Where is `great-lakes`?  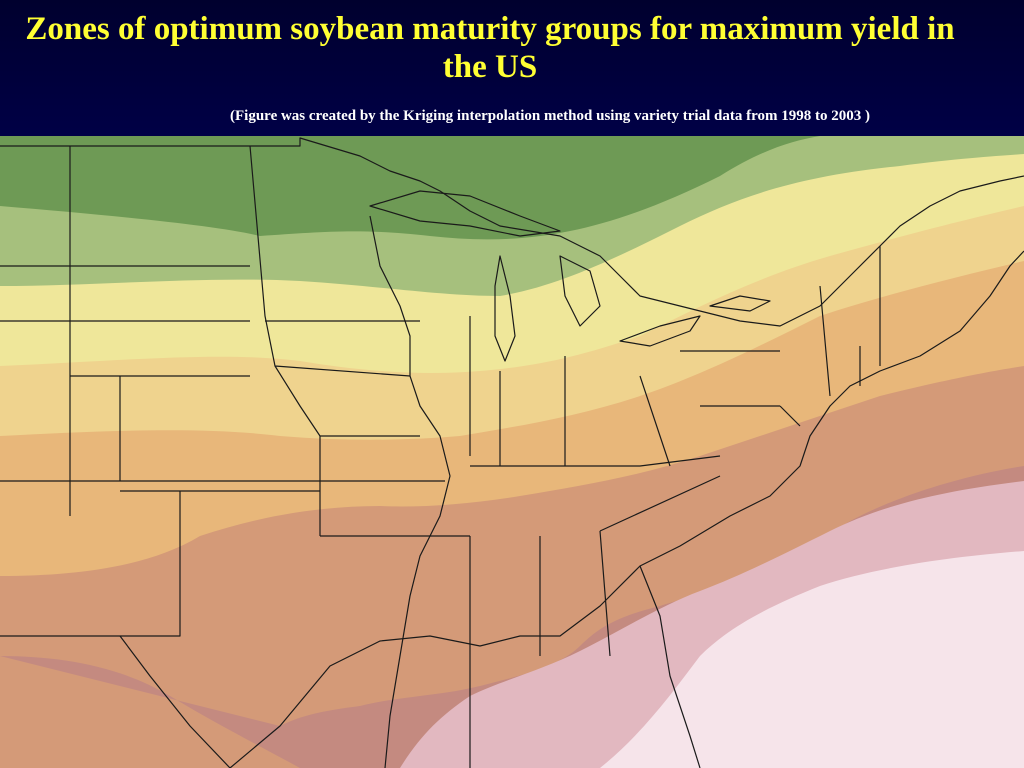
great-lakes is located at coordinates (570, 276).